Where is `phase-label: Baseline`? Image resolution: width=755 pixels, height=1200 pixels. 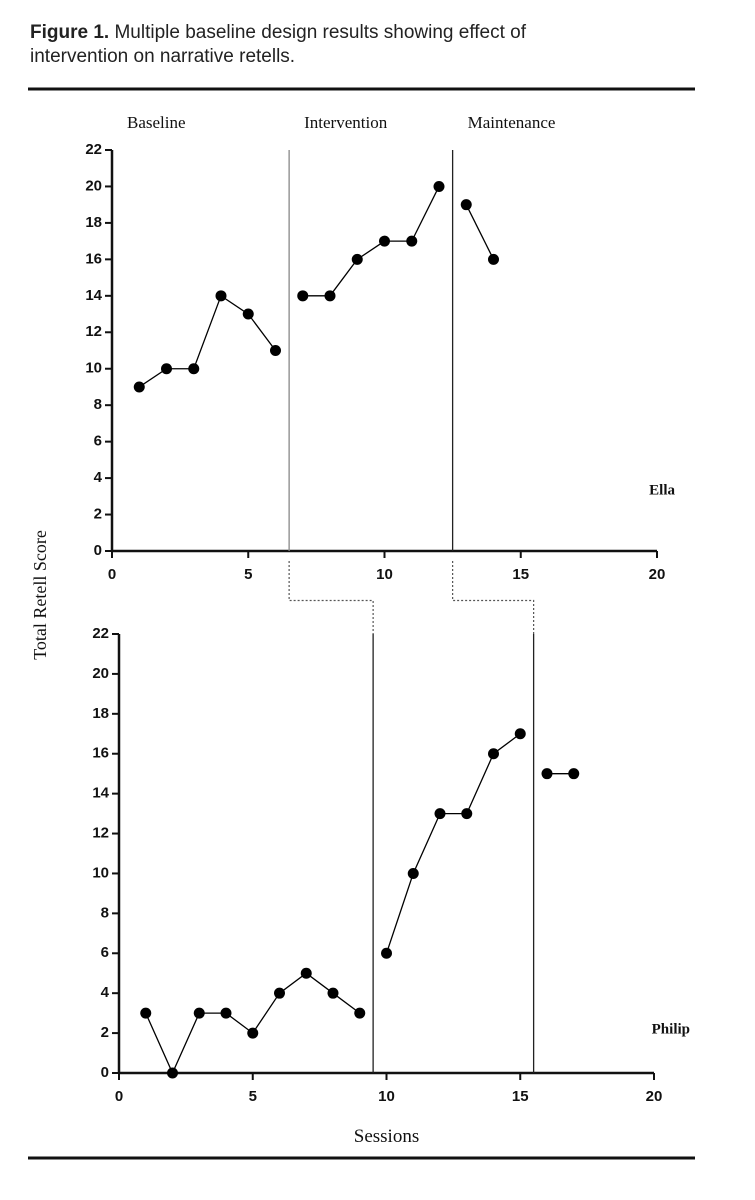 phase-label: Baseline is located at coordinates (156, 122).